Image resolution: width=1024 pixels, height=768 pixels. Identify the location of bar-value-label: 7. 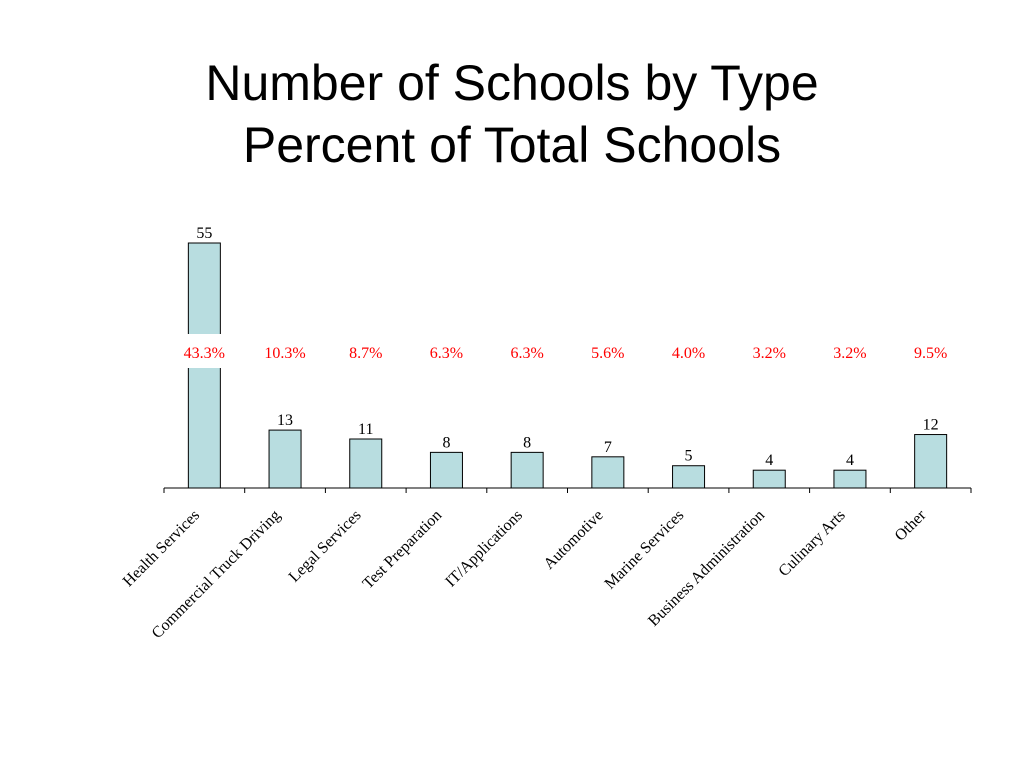
(608, 447).